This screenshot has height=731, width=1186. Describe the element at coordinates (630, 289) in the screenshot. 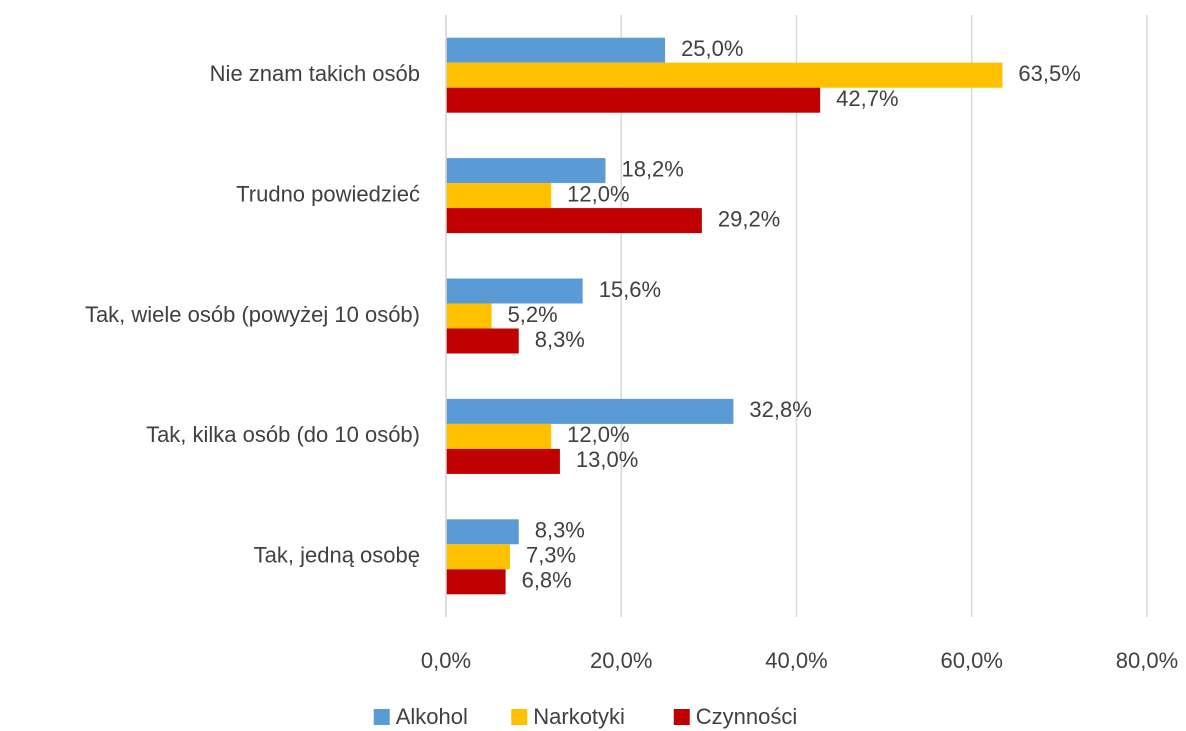

I see `data-label: 15,6%` at that location.